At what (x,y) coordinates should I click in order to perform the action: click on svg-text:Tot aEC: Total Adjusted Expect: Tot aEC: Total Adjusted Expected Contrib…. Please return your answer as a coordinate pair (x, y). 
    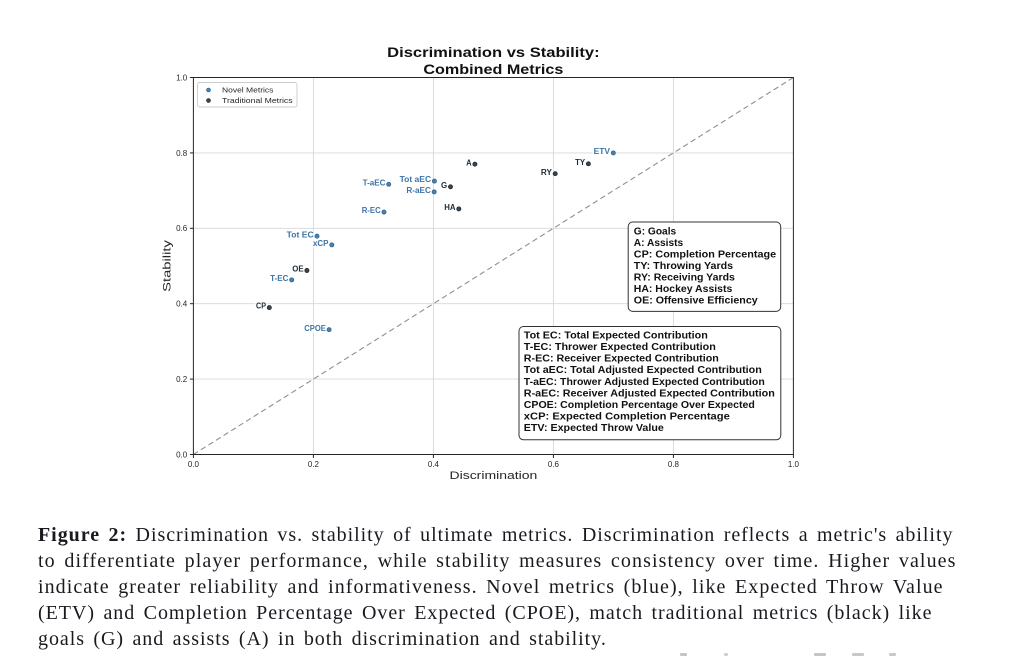
    Looking at the image, I should click on (643, 370).